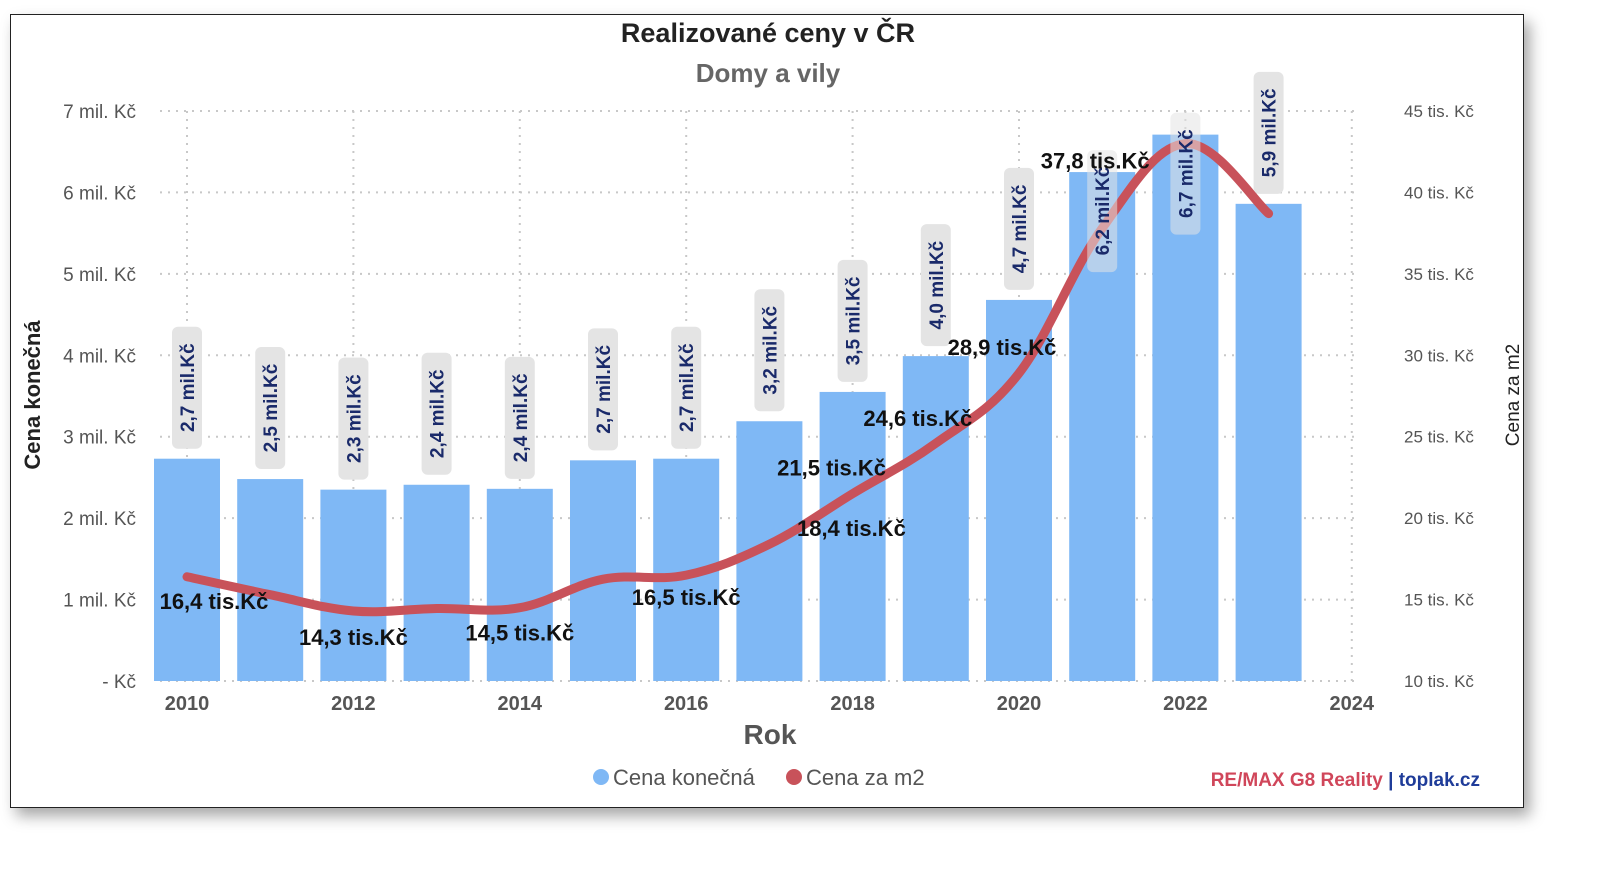 The height and width of the screenshot is (876, 1618). Describe the element at coordinates (99, 275) in the screenshot. I see `y-tick-label: 5 mil. Kč` at that location.